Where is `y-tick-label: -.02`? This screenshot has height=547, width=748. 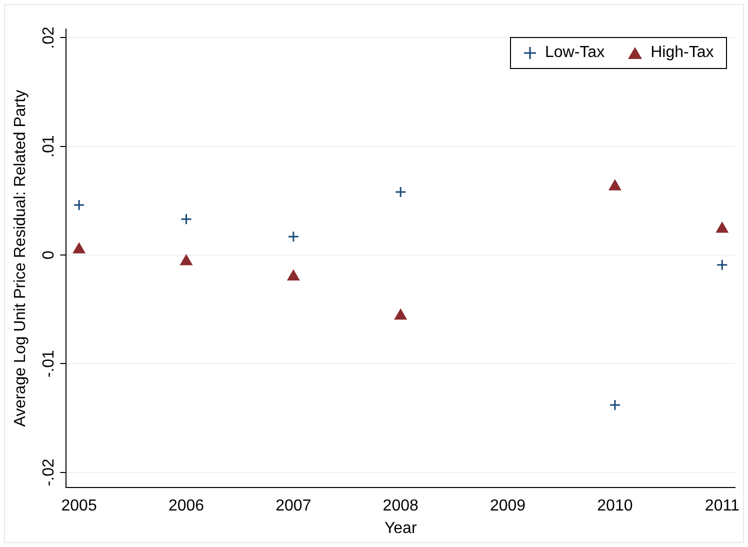 y-tick-label: -.02 is located at coordinates (49, 472).